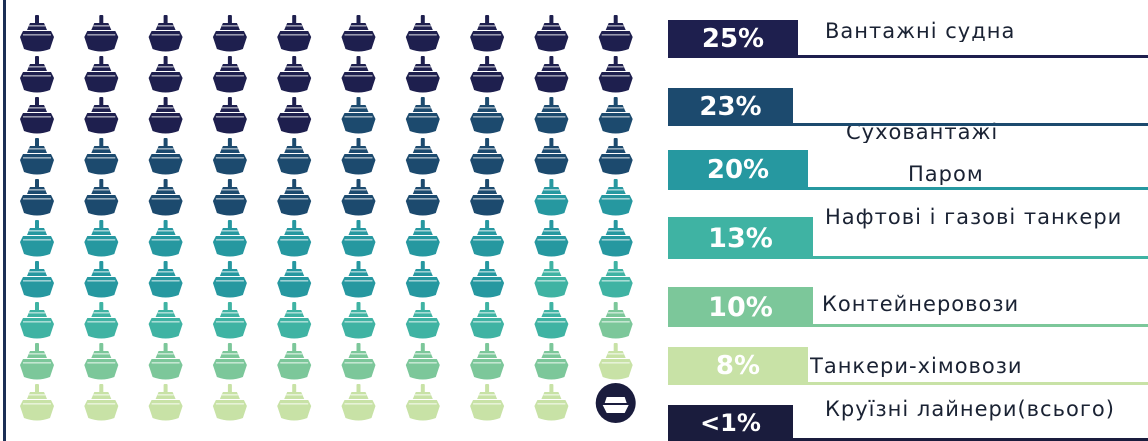  What do you see at coordinates (946, 174) in the screenshot?
I see `category-label: Паром` at bounding box center [946, 174].